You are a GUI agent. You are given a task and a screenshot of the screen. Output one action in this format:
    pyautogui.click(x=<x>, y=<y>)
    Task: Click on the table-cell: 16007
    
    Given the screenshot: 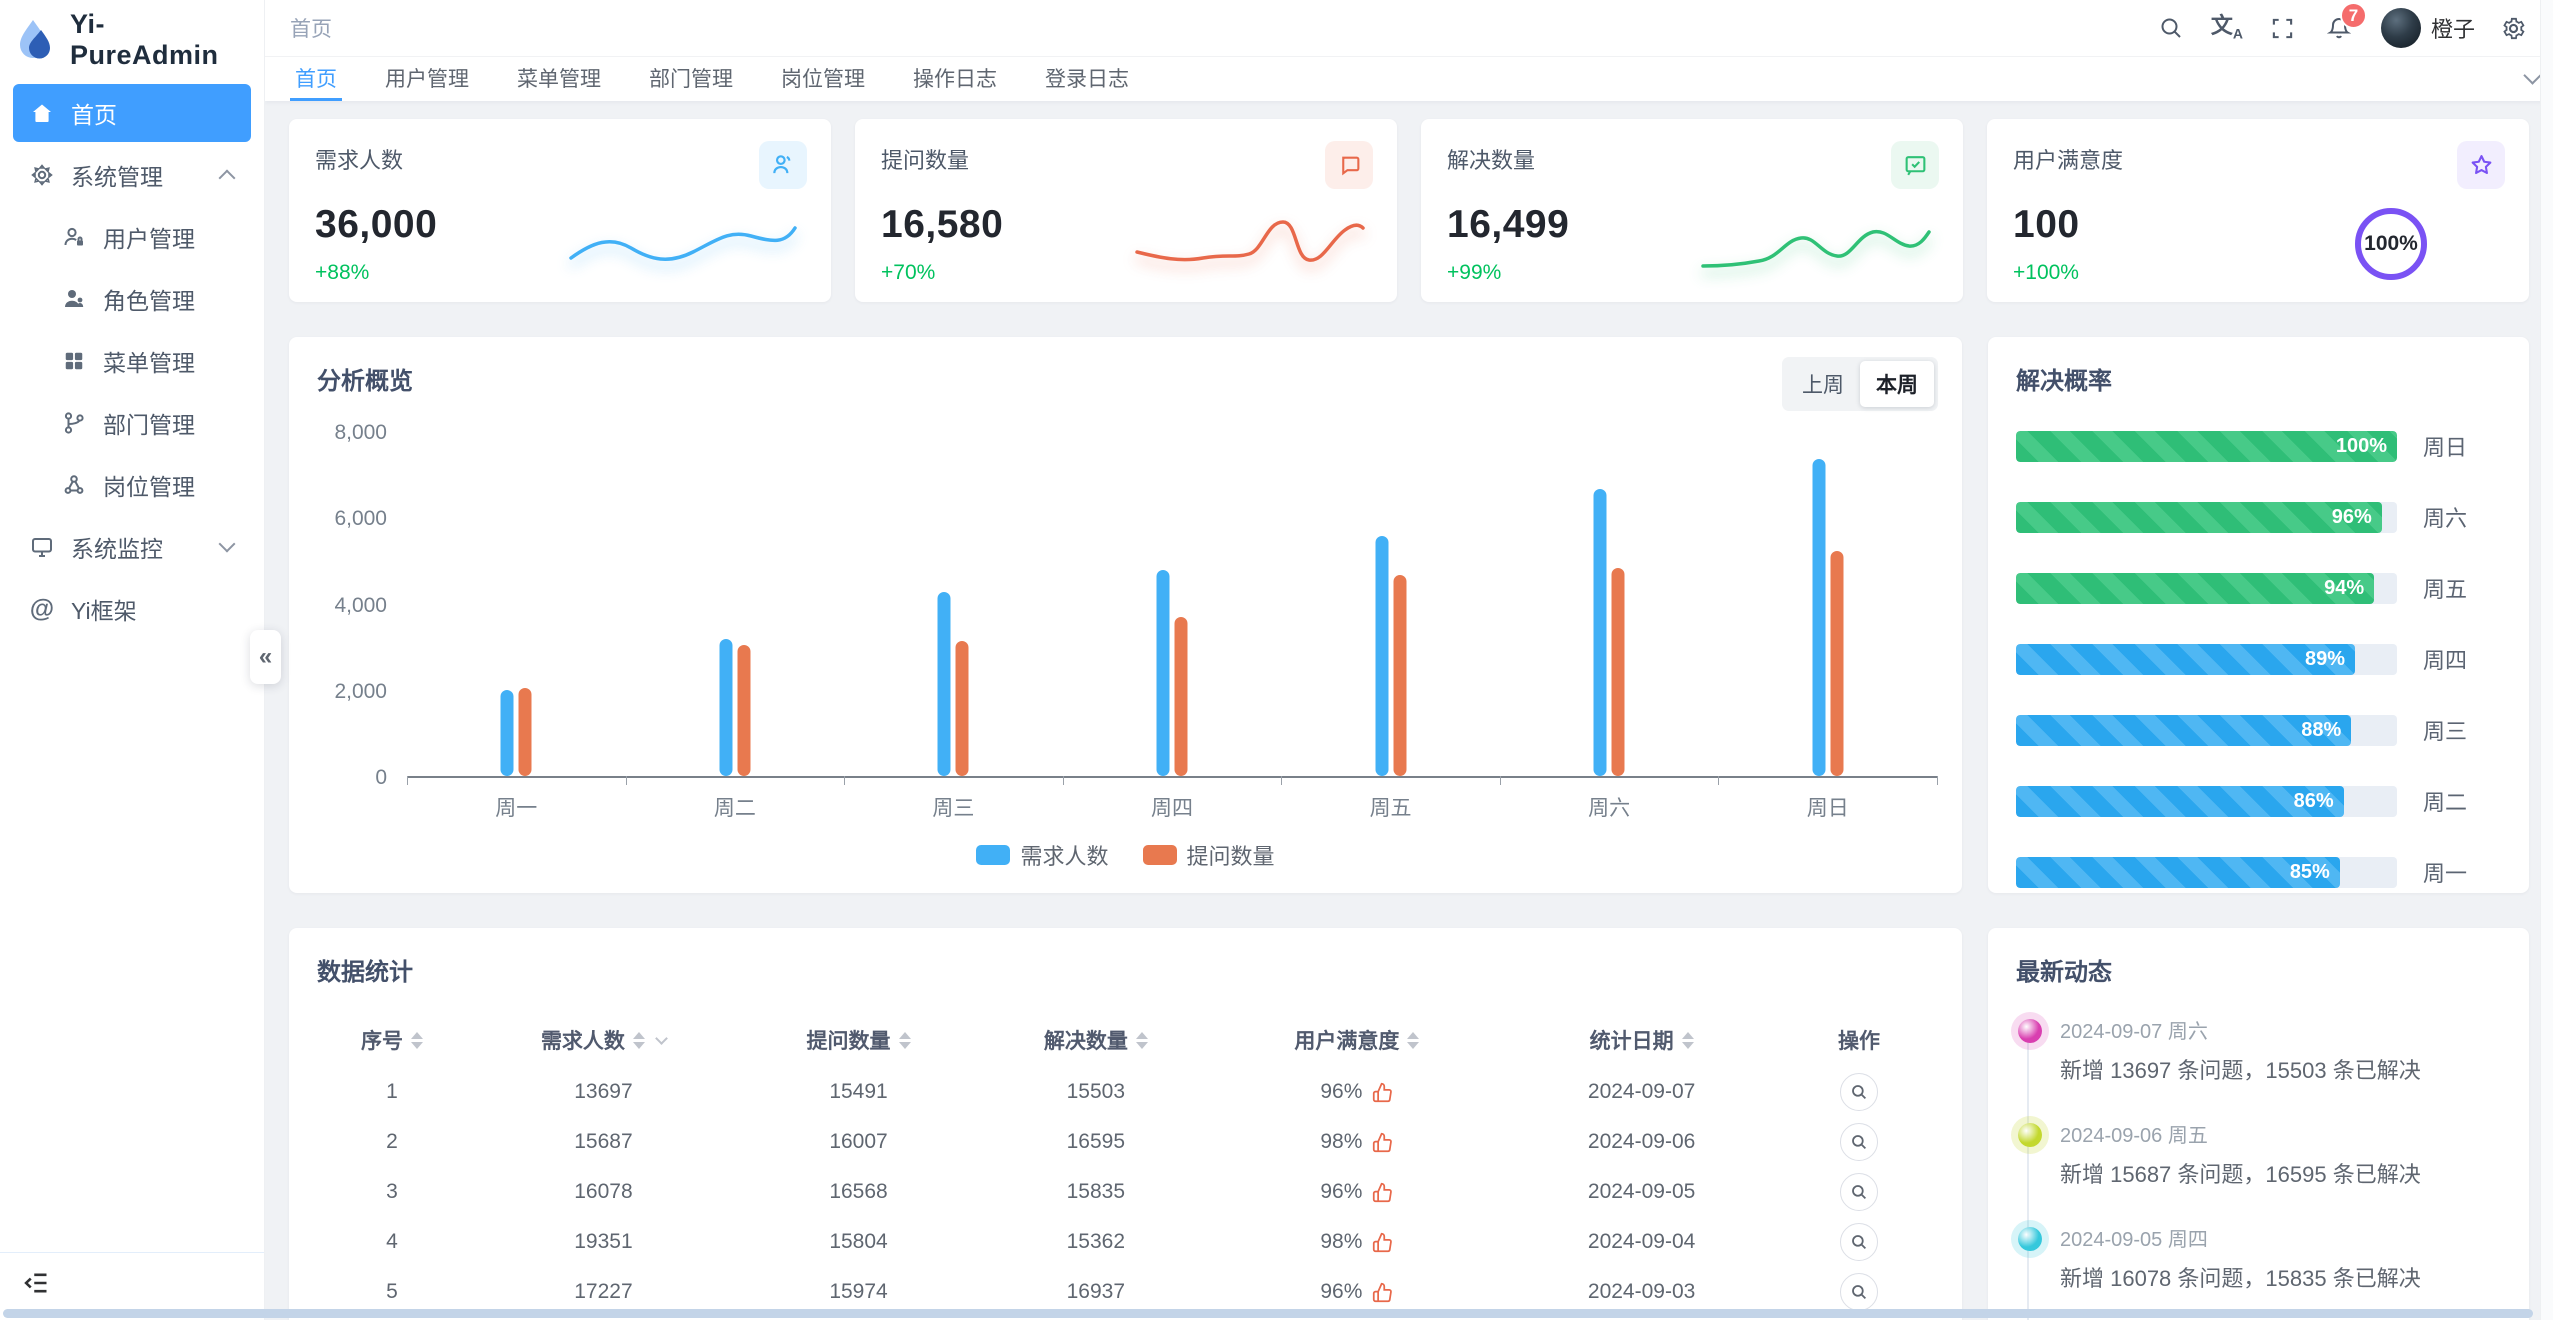 What is the action you would take?
    pyautogui.click(x=858, y=1141)
    